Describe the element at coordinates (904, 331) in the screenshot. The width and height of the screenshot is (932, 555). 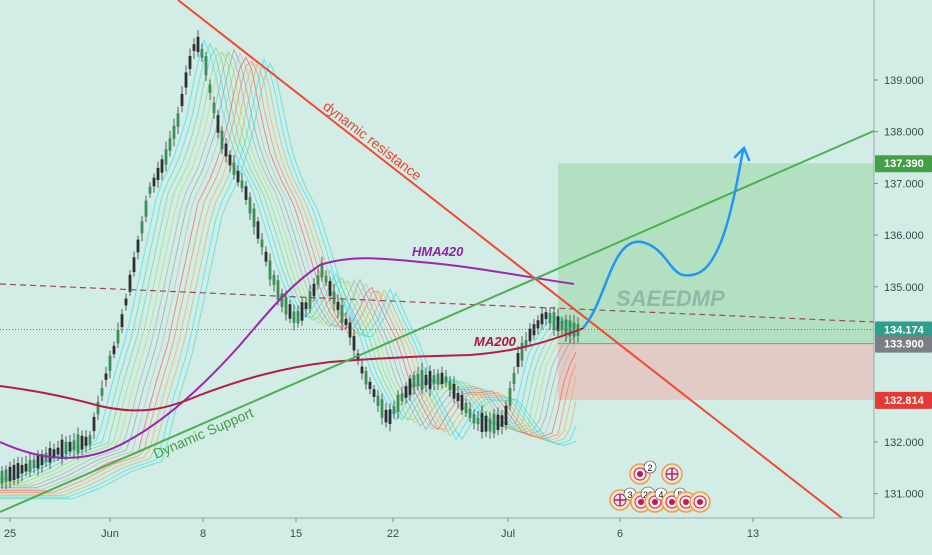
I see `price-label-text: 134.174` at that location.